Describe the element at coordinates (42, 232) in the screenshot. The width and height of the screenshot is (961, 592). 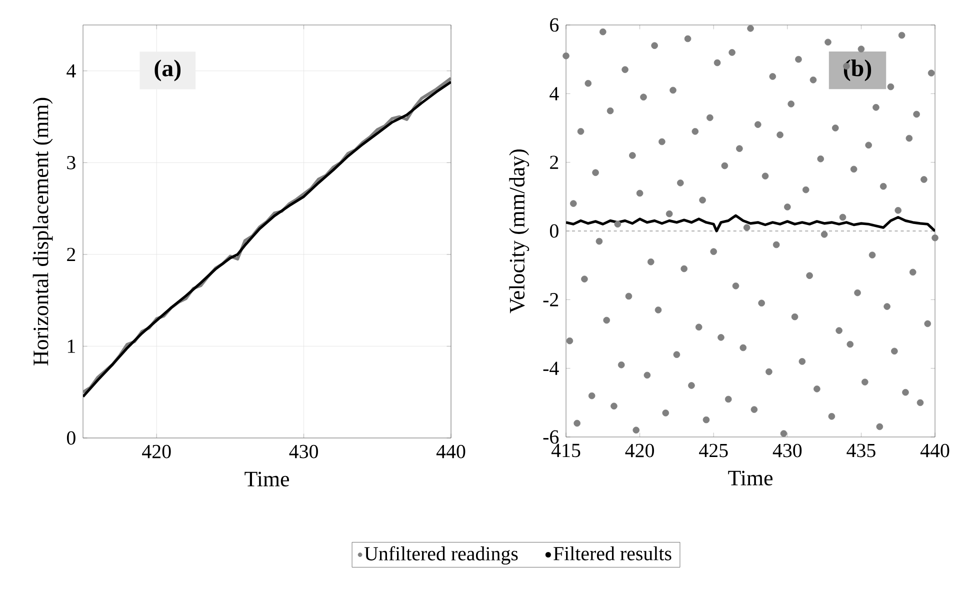
I see `y-axis-title: Horizontal displacement (mm)` at that location.